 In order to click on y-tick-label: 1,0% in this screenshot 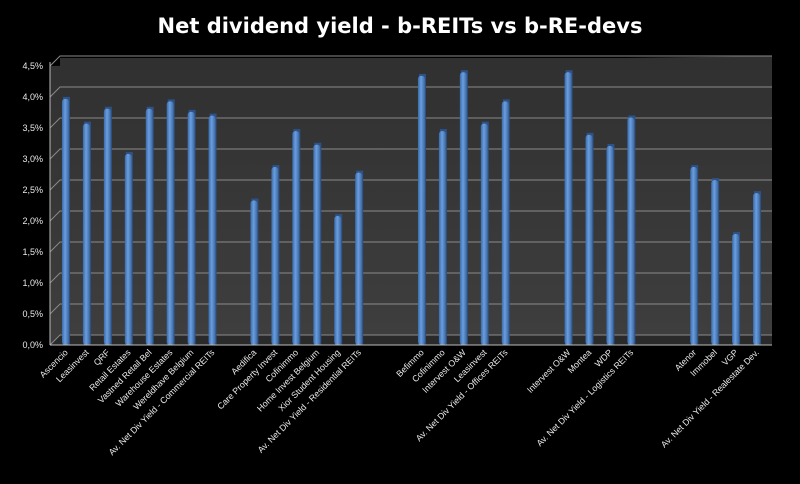, I will do `click(32, 283)`.